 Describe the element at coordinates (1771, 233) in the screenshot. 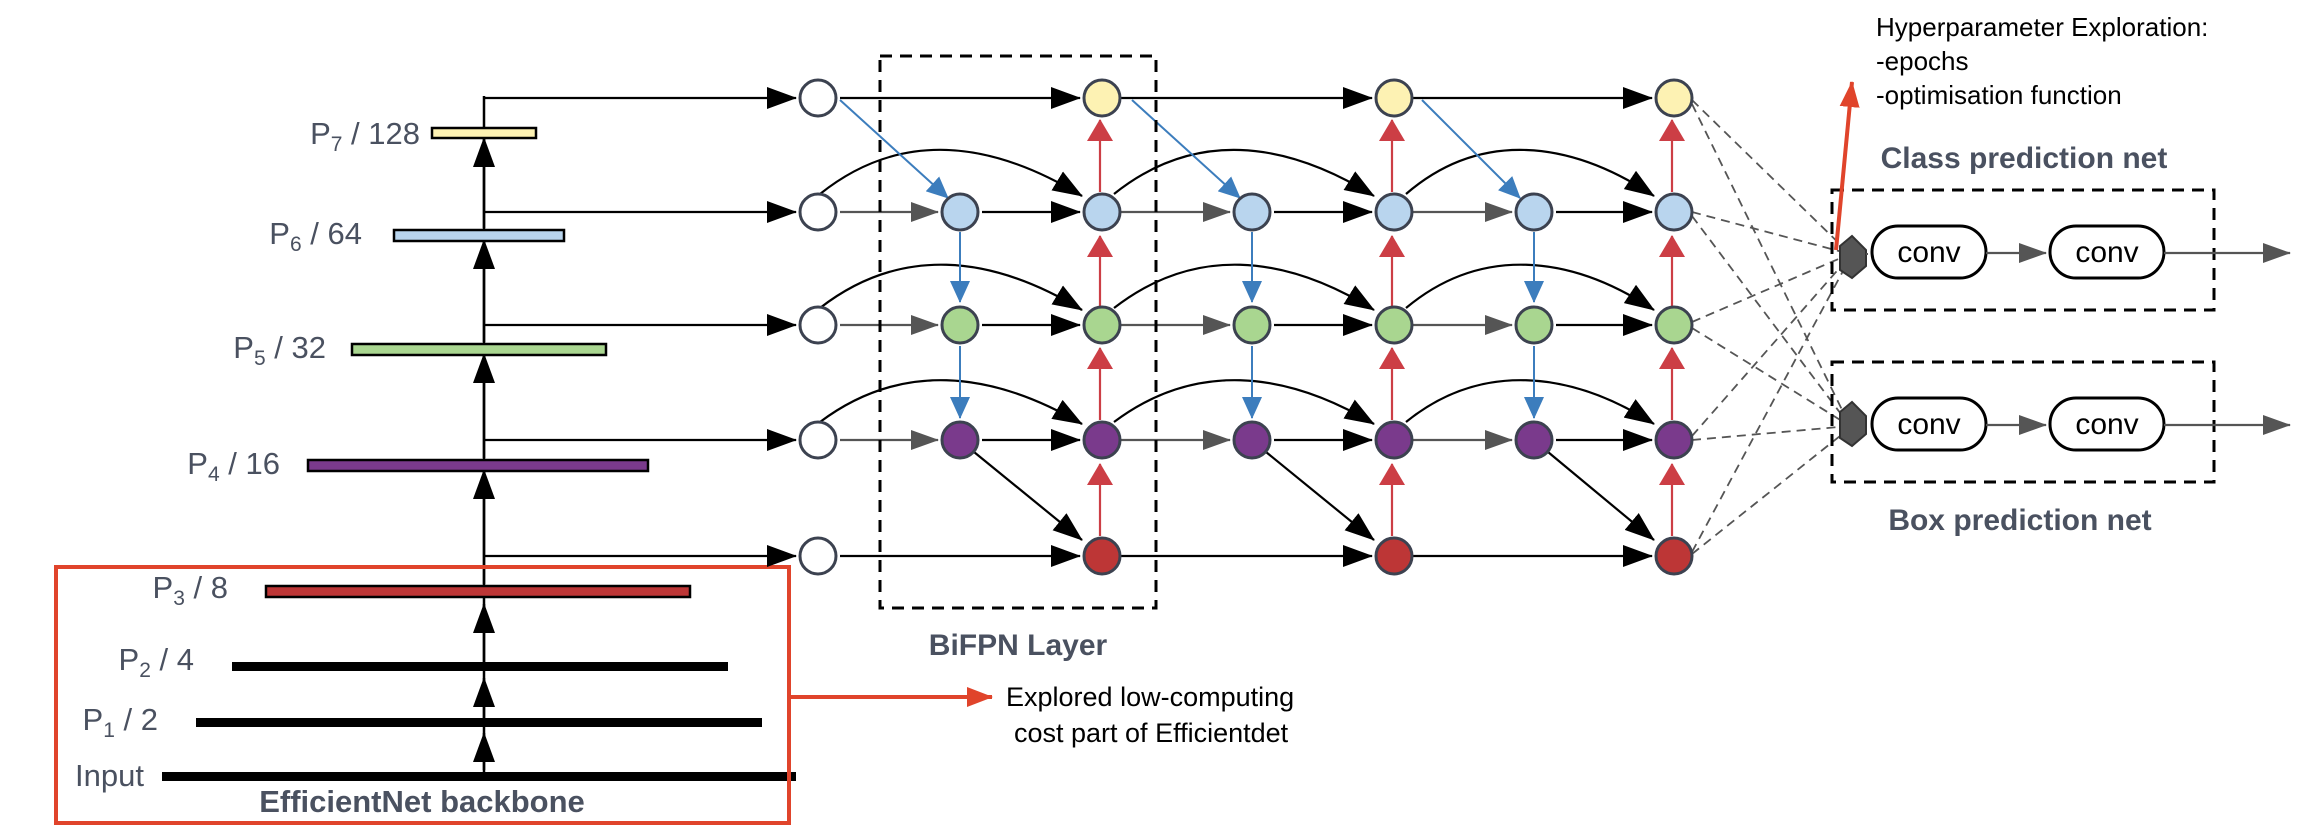

I see `dash-p6-class` at that location.